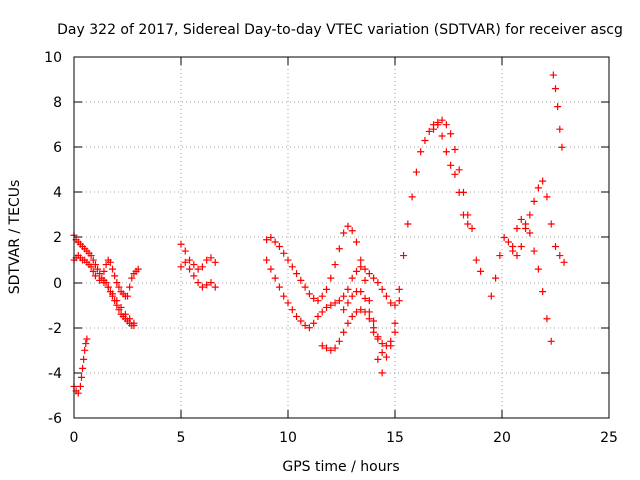  I want to click on y-axis-label: SDTVAR / TECUs, so click(15, 237).